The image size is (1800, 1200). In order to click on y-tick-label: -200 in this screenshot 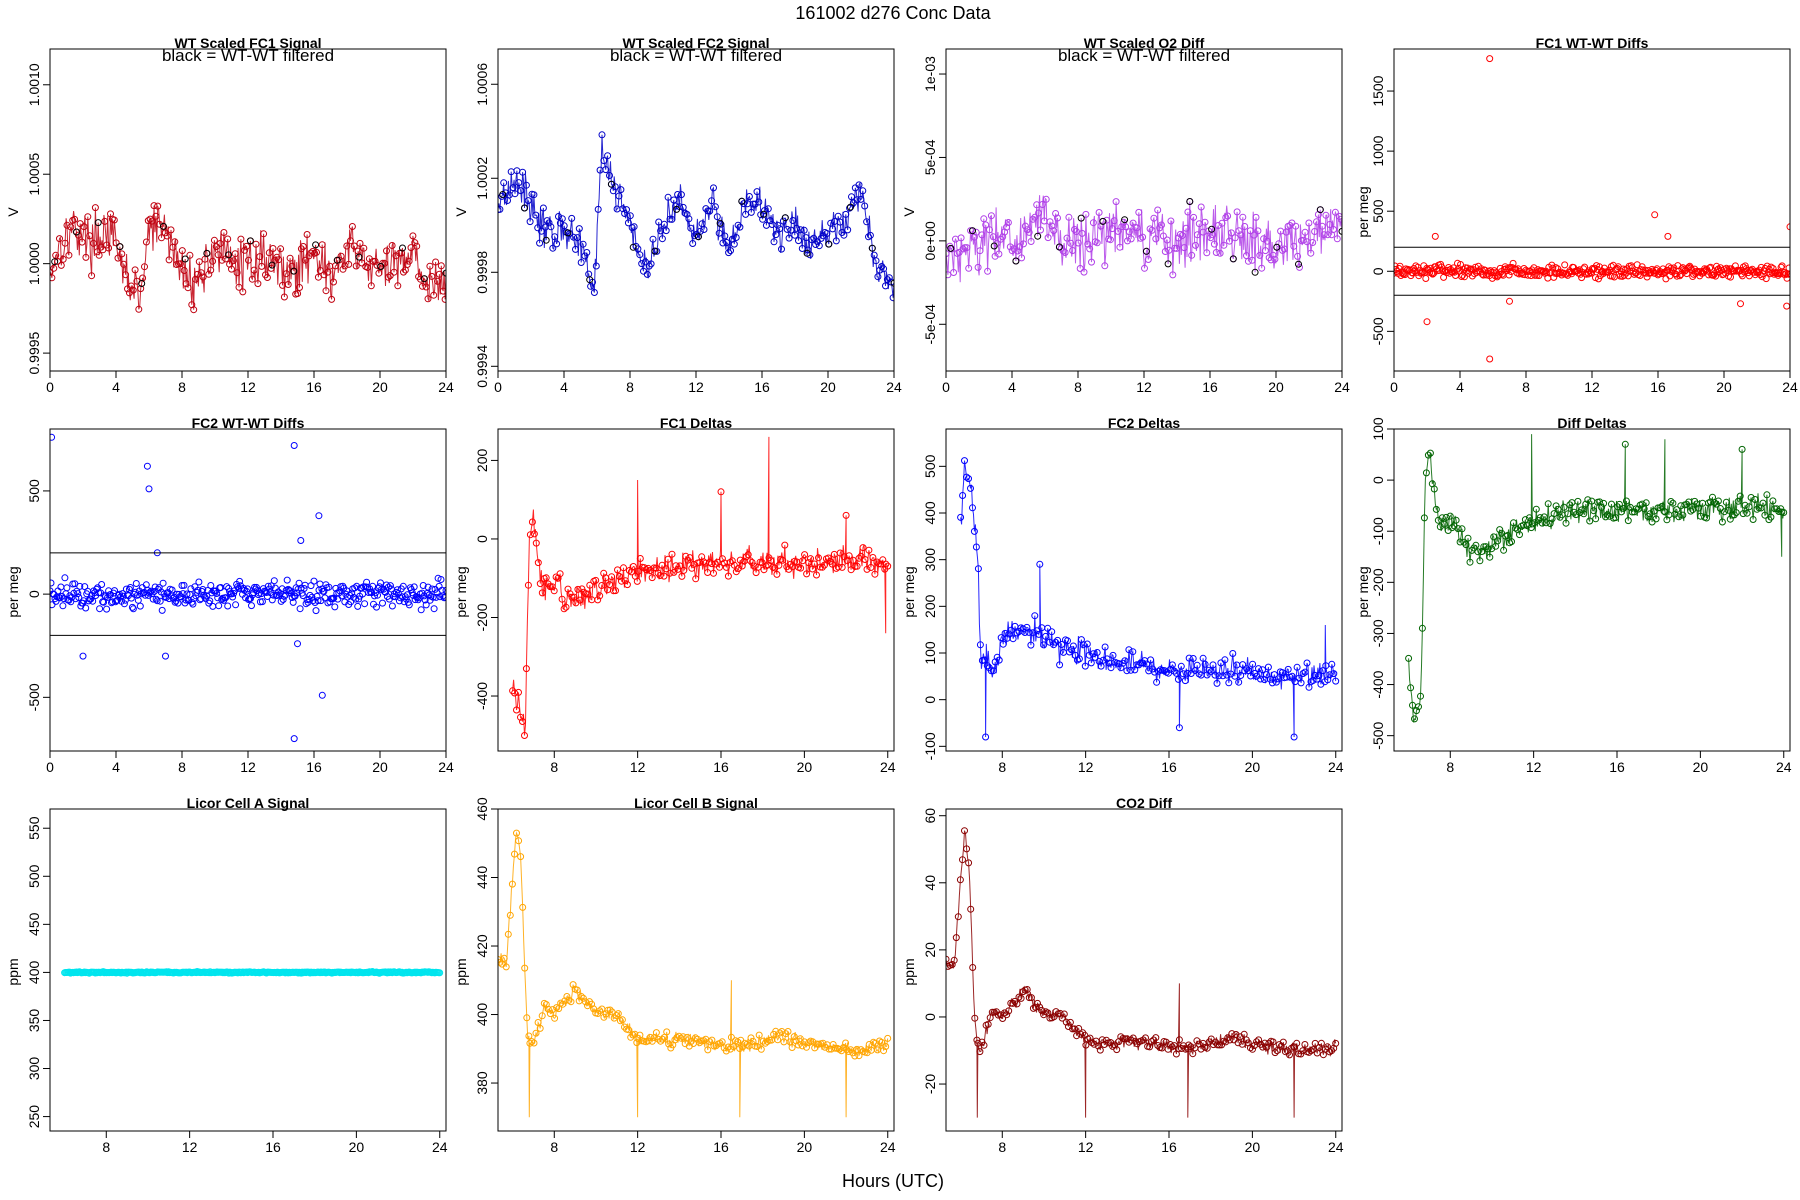, I will do `click(482, 617)`.